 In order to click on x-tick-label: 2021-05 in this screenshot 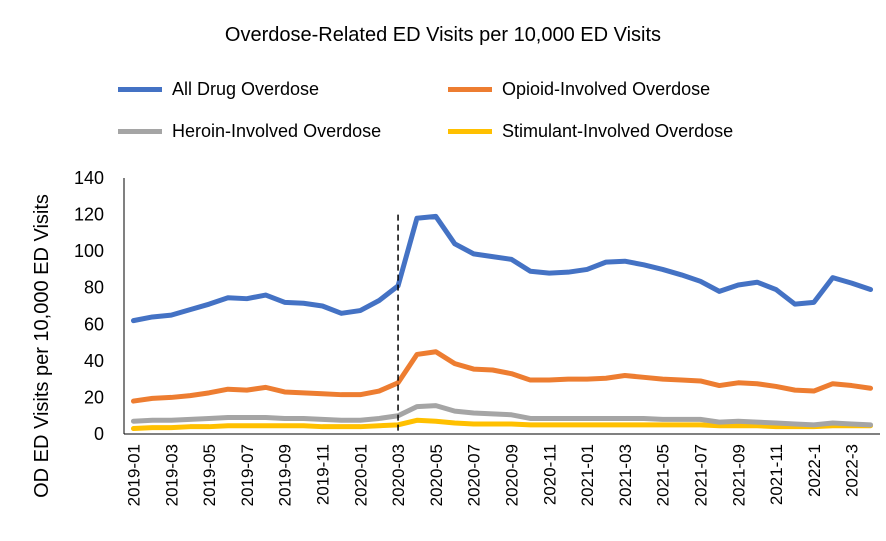, I will do `click(663, 475)`.